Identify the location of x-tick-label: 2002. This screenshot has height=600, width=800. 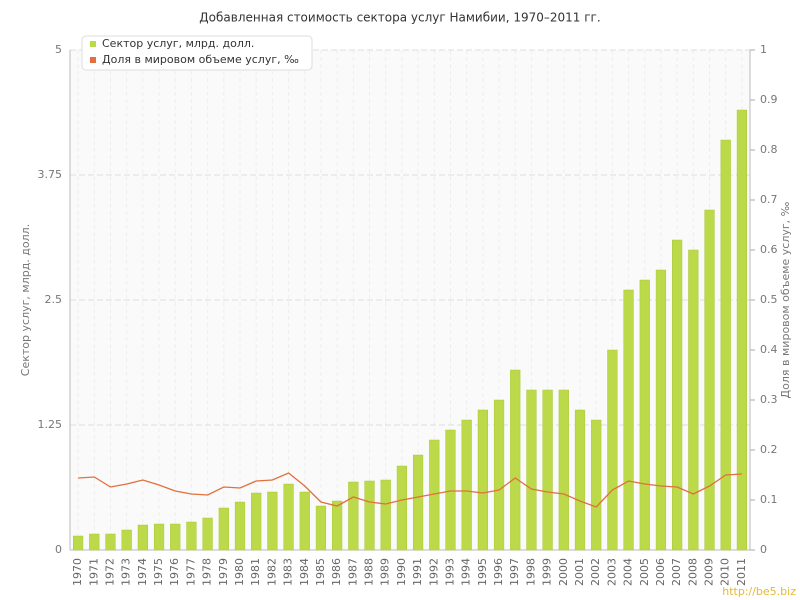
(595, 572).